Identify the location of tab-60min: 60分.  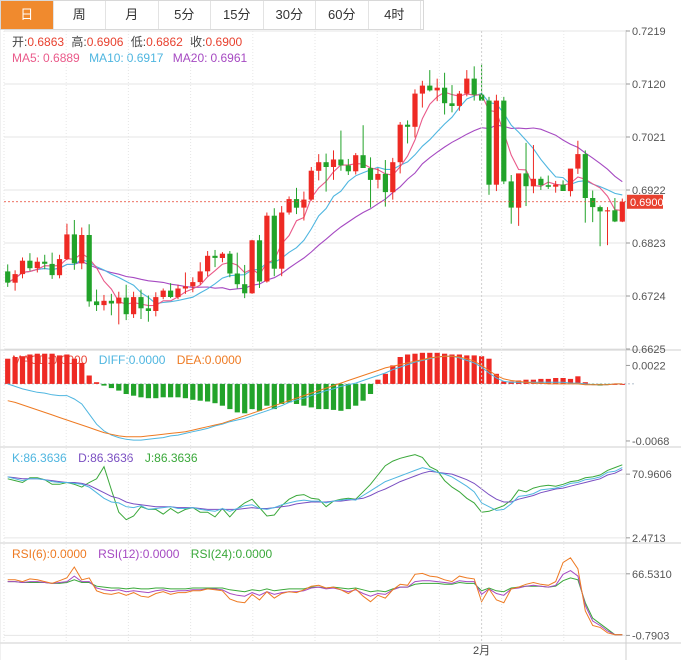
(342, 15).